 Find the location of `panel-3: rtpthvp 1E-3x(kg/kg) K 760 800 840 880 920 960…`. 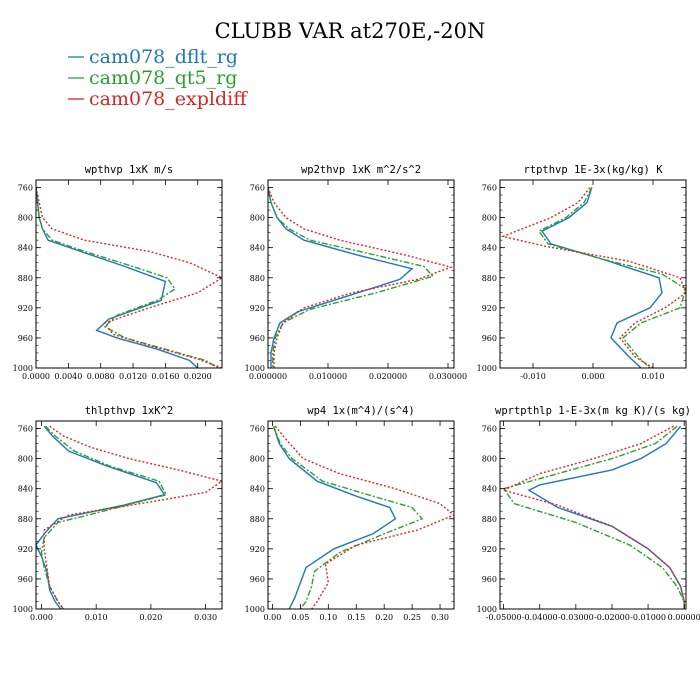

panel-3: rtpthvp 1E-3x(kg/kg) K 760 800 840 880 920 960… is located at coordinates (582, 272).